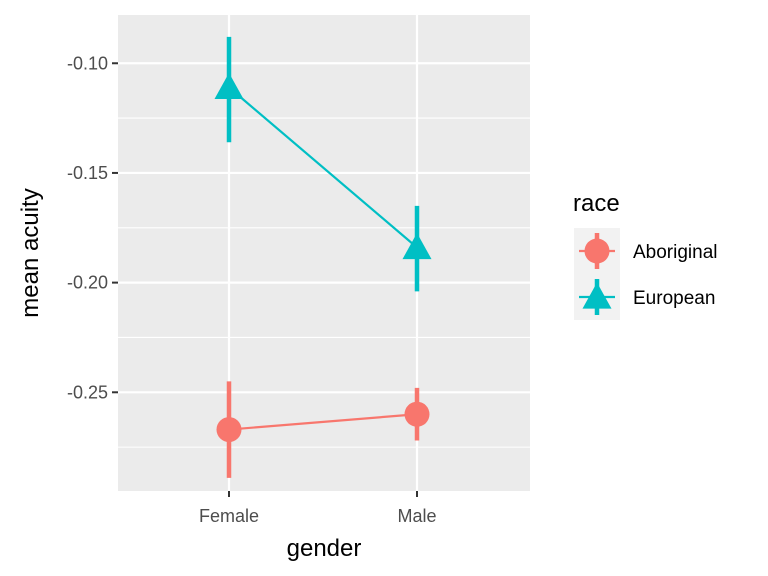 Image resolution: width=768 pixels, height=576 pixels. Describe the element at coordinates (87, 392) in the screenshot. I see `y-tick-label: -0.25` at that location.